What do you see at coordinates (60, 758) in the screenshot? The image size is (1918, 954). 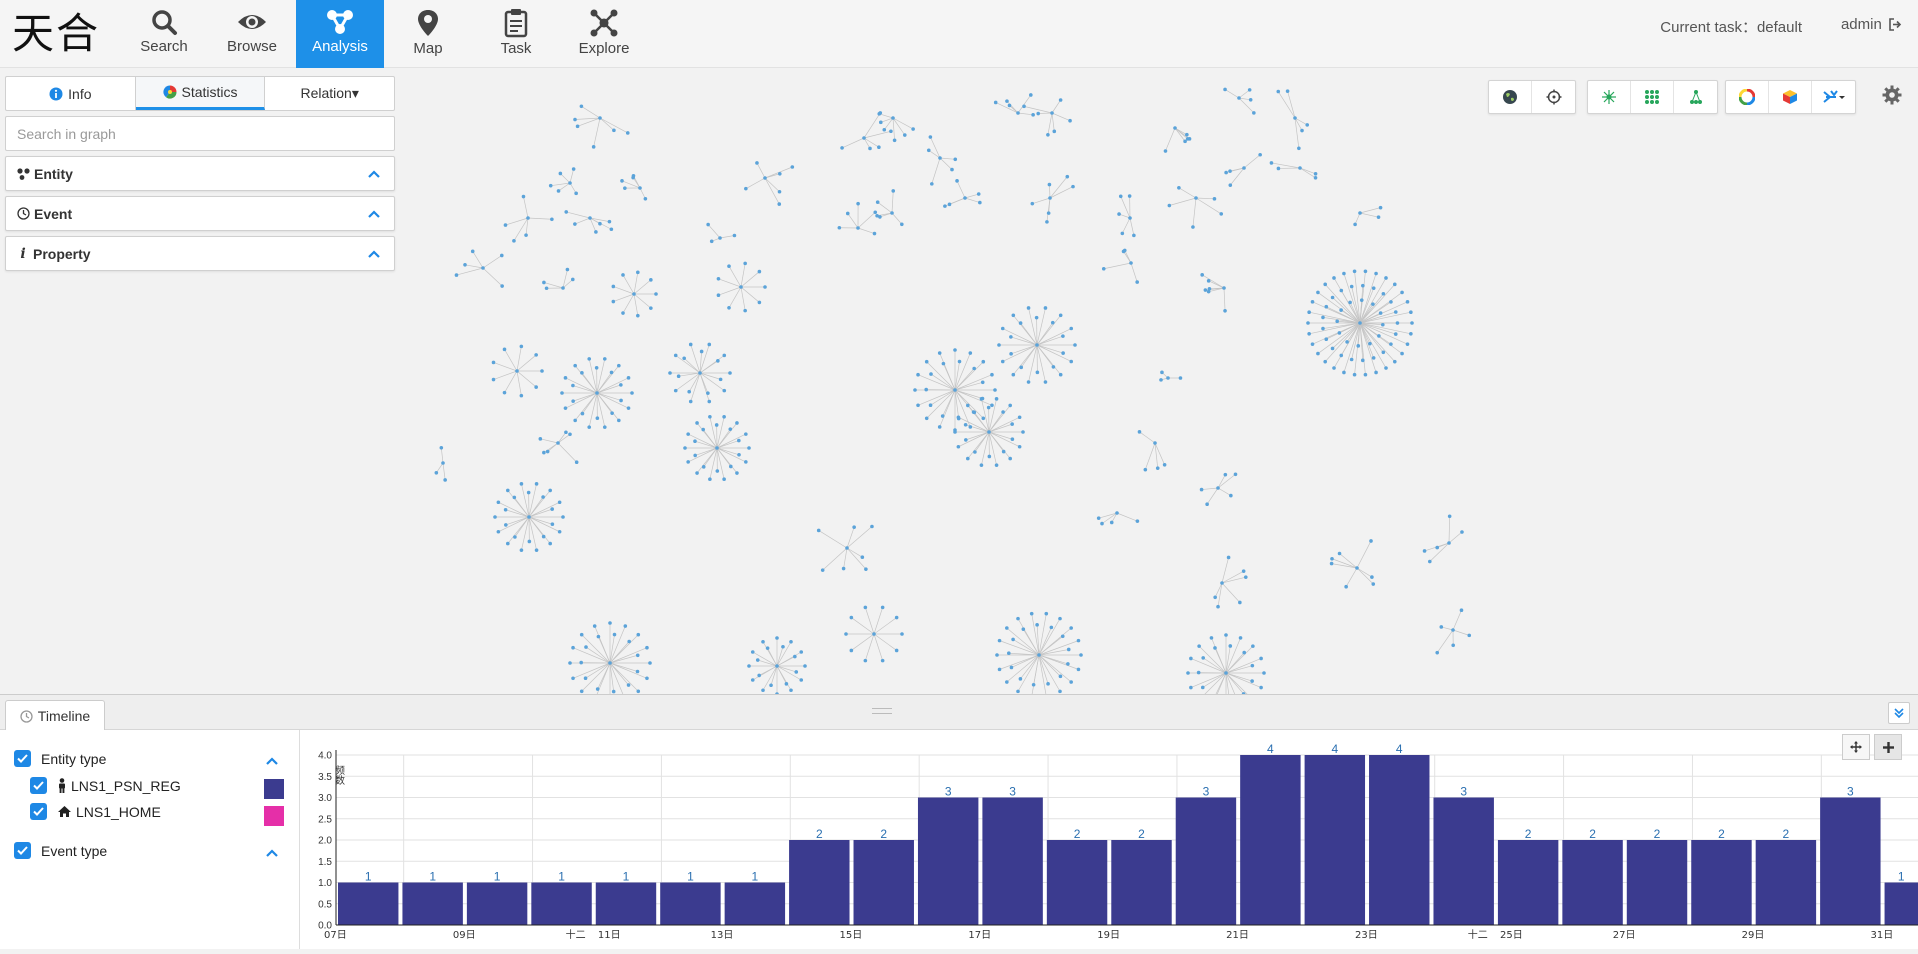 I see `entity-type-toggle: Entity type` at bounding box center [60, 758].